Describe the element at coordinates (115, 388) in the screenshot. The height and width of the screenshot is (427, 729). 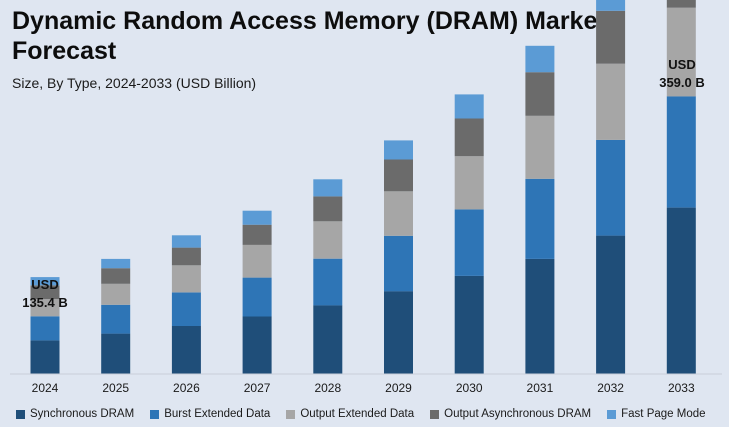
I see `x-tick-label: 2025` at that location.